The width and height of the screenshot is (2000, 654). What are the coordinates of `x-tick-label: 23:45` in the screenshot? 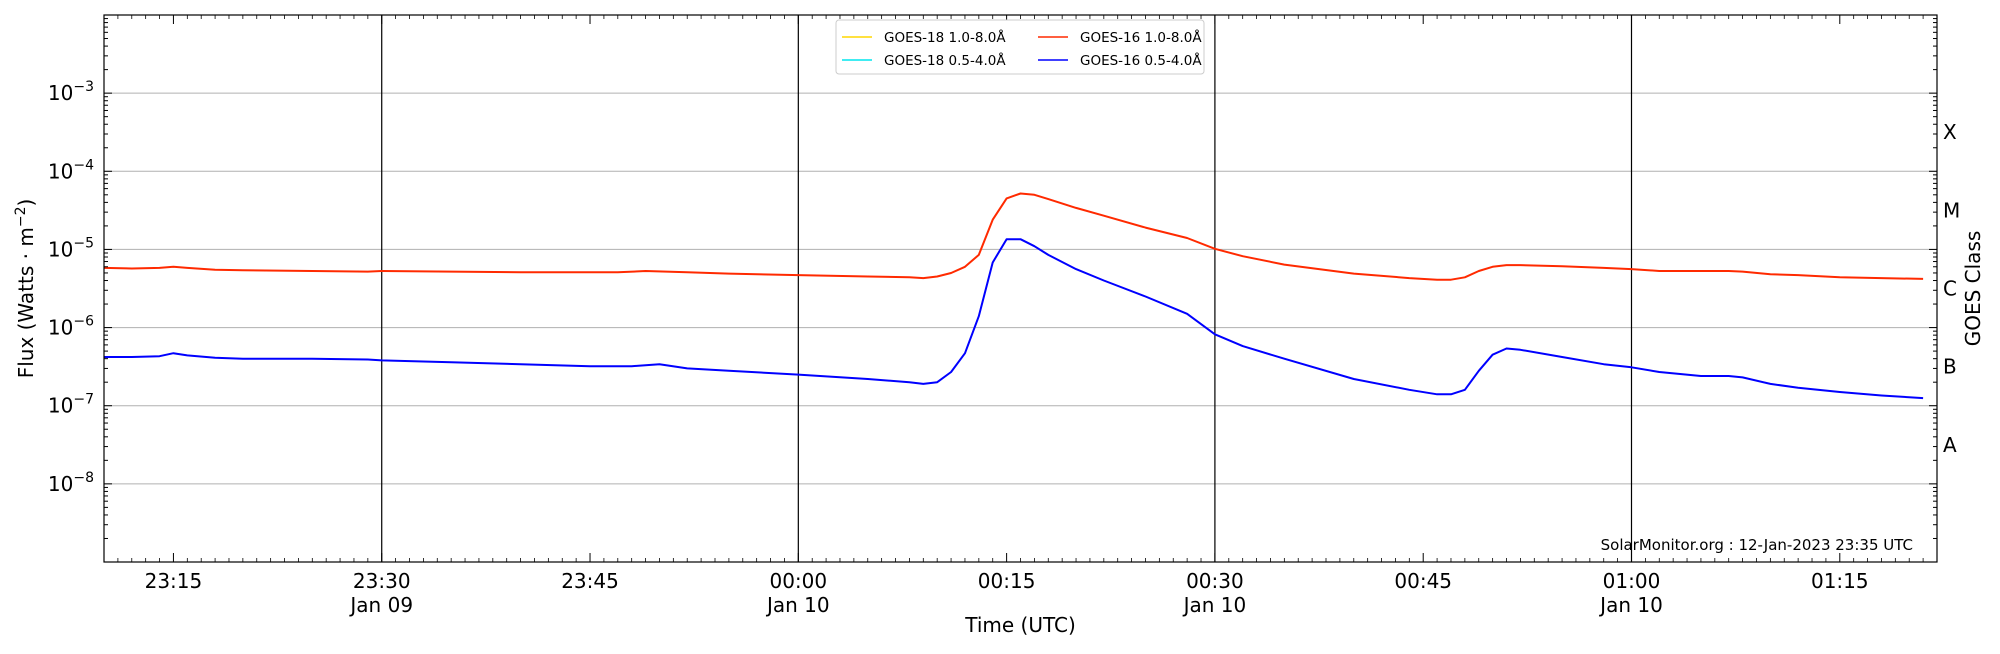 It's located at (590, 581).